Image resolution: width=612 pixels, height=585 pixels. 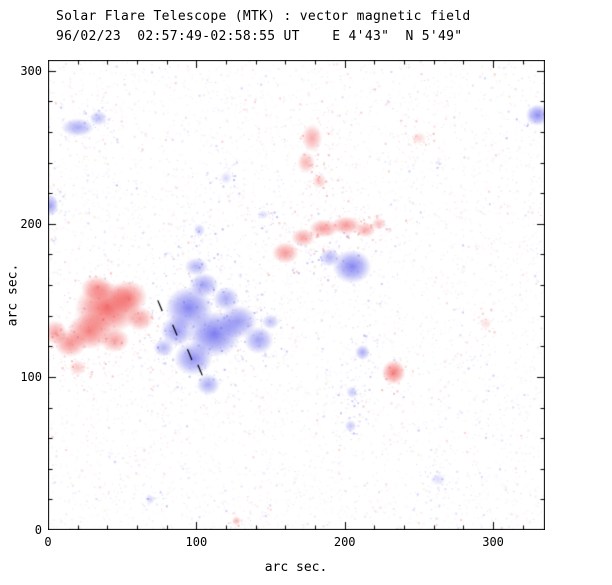 What do you see at coordinates (344, 542) in the screenshot?
I see `x-tick-label: 200` at bounding box center [344, 542].